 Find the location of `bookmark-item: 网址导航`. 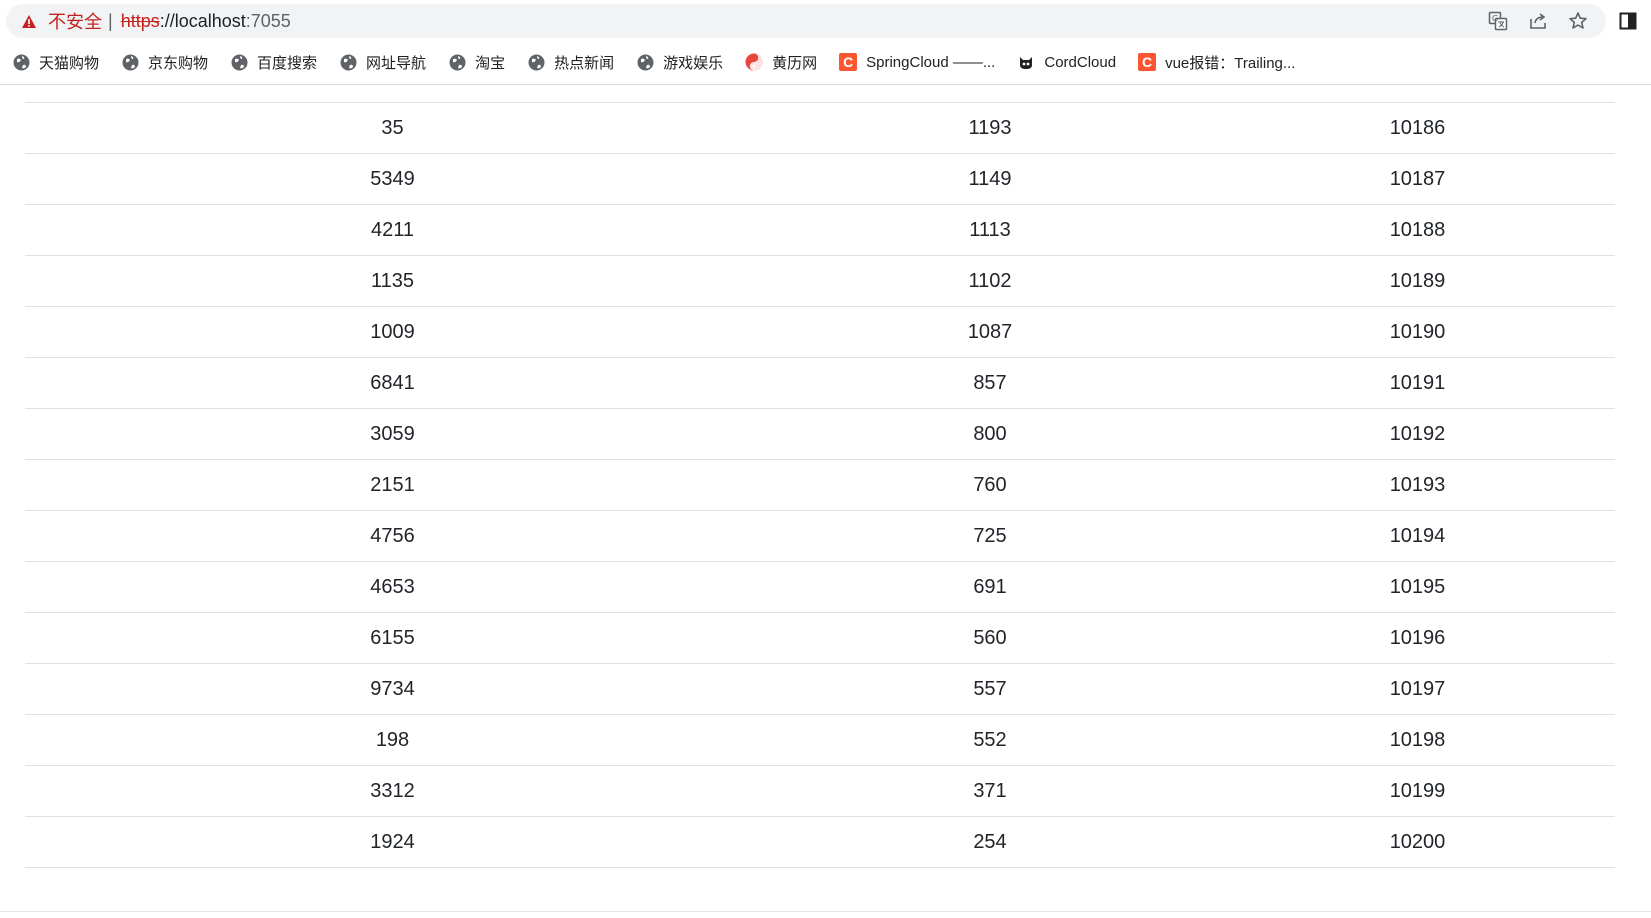

bookmark-item: 网址导航 is located at coordinates (382, 62).